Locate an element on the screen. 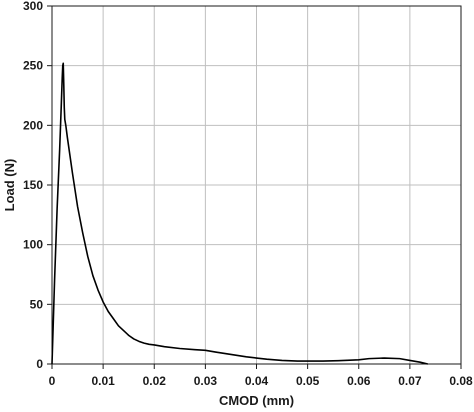  y-tick-label: 50 is located at coordinates (37, 304).